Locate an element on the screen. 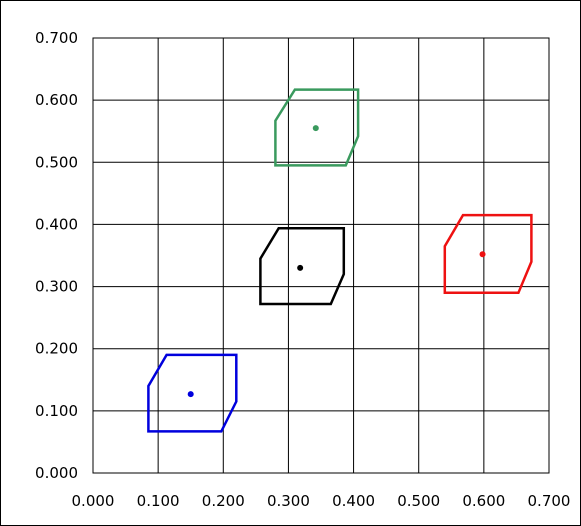  y-tick-label: 0.300 is located at coordinates (56, 287).